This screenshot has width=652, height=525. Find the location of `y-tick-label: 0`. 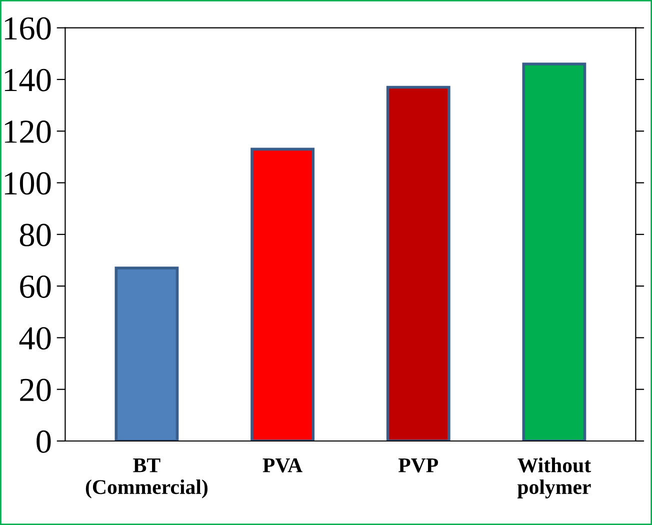

y-tick-label: 0 is located at coordinates (43, 441).